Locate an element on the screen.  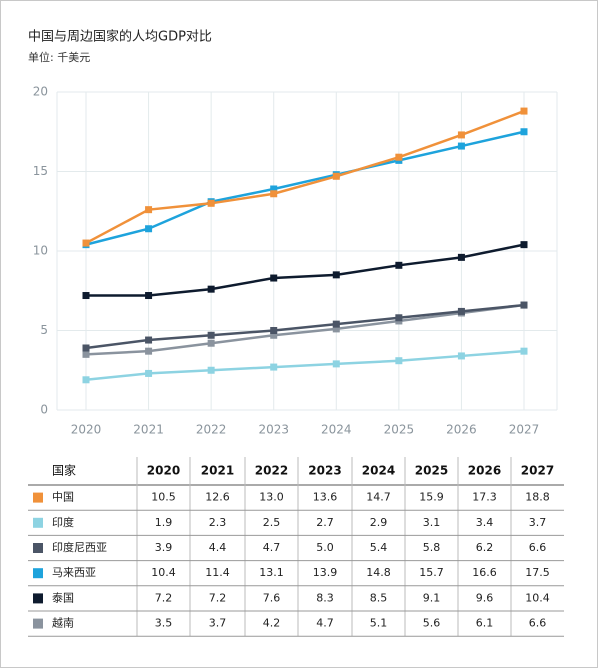
table-year-header: 2022 is located at coordinates (271, 471).